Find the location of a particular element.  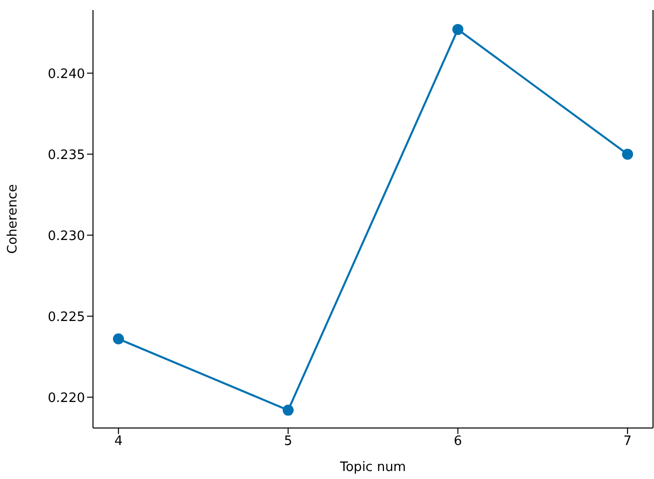

x-tick-label: 7 is located at coordinates (627, 442).